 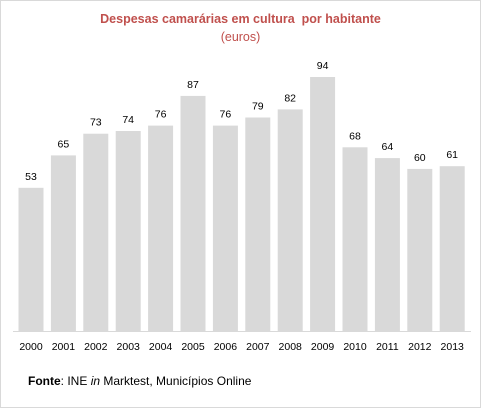 I want to click on source-rest: Marktest, Municípios Online, so click(x=176, y=381).